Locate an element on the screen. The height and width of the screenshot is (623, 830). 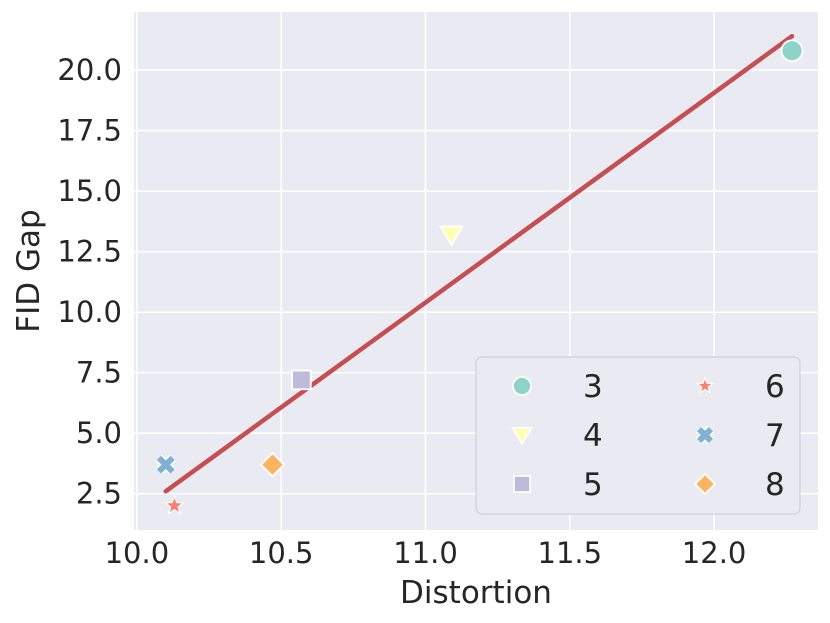
y-axis-label: FID Gap is located at coordinates (29, 270).